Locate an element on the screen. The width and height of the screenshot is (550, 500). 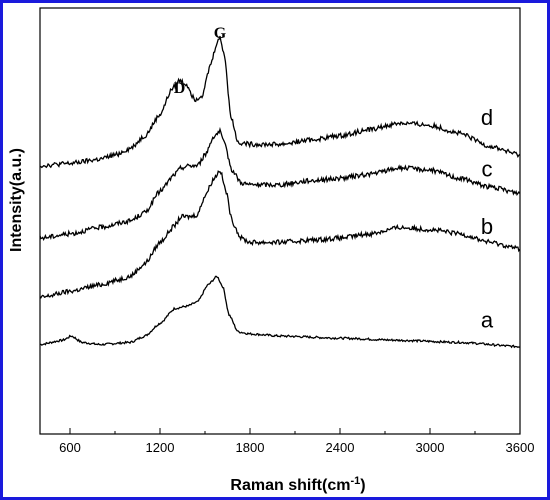
series-a-line is located at coordinates (279, 312).